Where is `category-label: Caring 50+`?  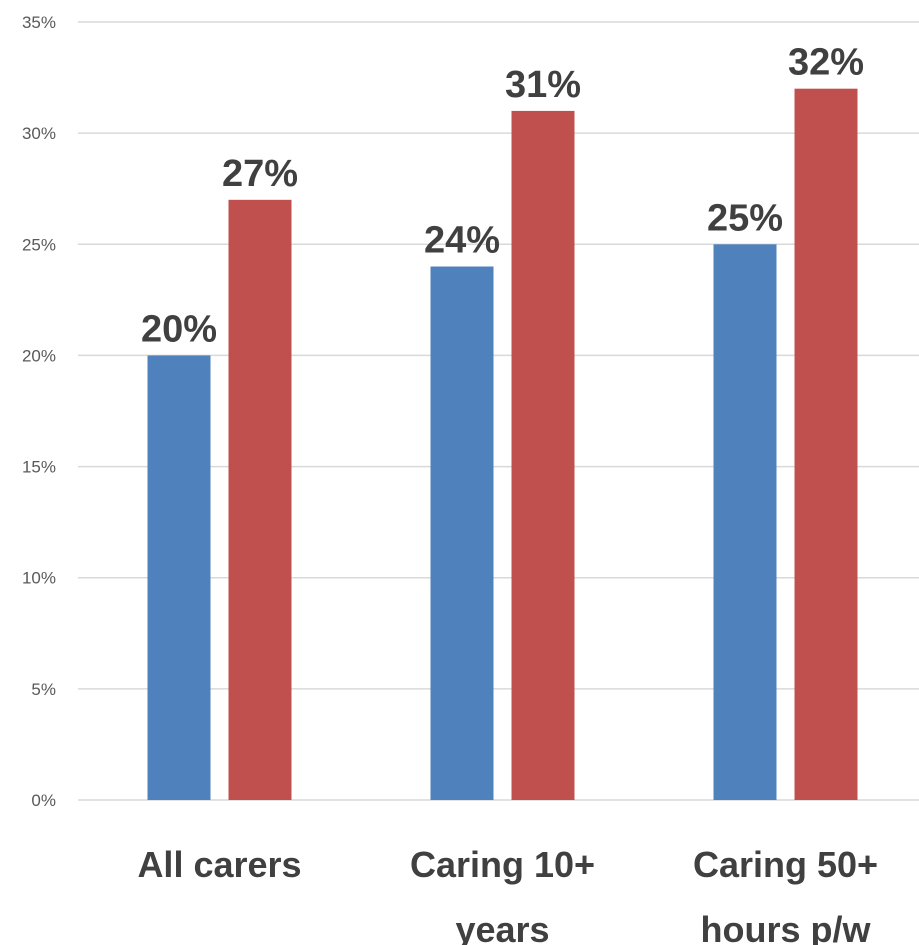
category-label: Caring 50+ is located at coordinates (785, 864).